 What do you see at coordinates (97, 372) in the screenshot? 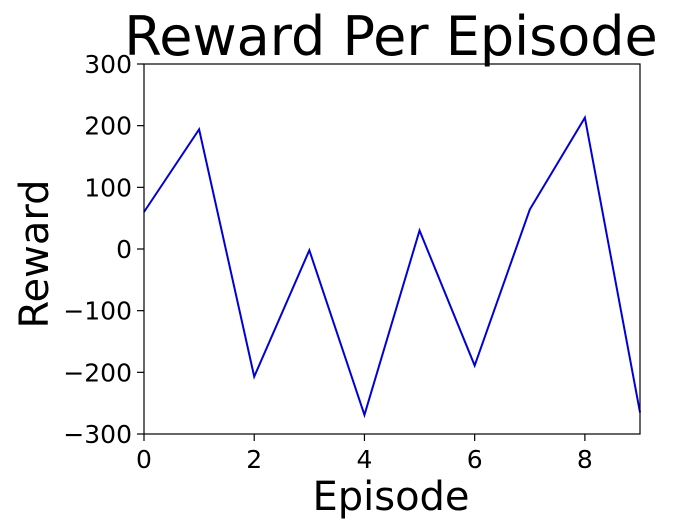
I see `y-tick-label: −200` at bounding box center [97, 372].